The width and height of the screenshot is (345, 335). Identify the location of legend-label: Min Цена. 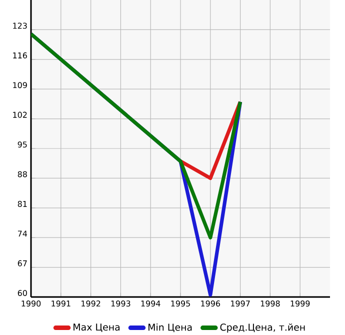
(170, 327).